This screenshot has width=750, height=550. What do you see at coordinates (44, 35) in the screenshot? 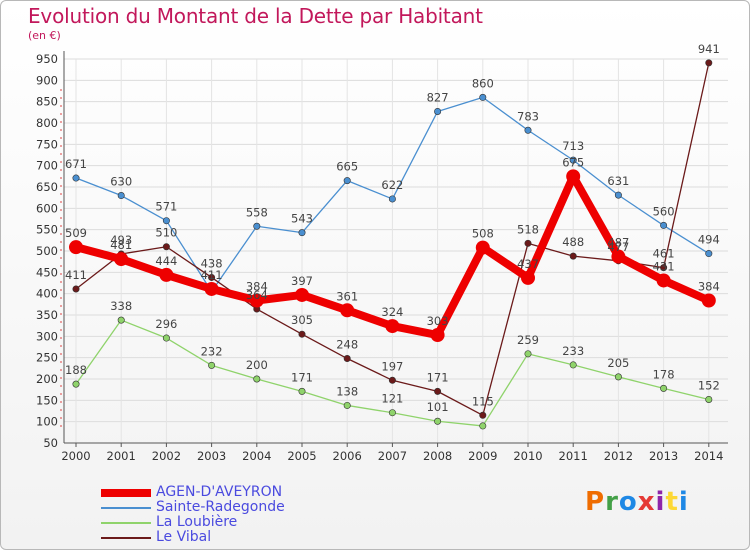
I see `chart-subtitle: (en €)` at bounding box center [44, 35].